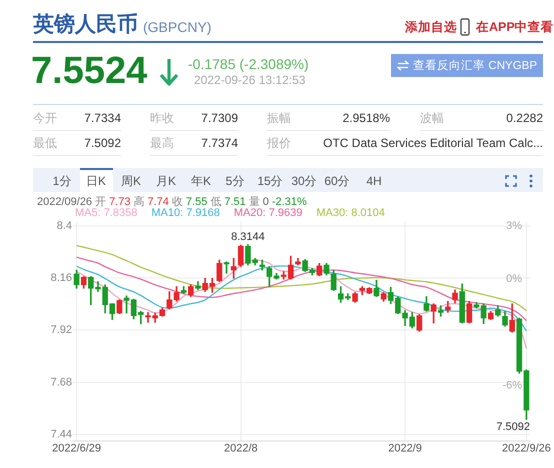 The image size is (554, 468). What do you see at coordinates (62, 181) in the screenshot?
I see `text: 1分` at bounding box center [62, 181].